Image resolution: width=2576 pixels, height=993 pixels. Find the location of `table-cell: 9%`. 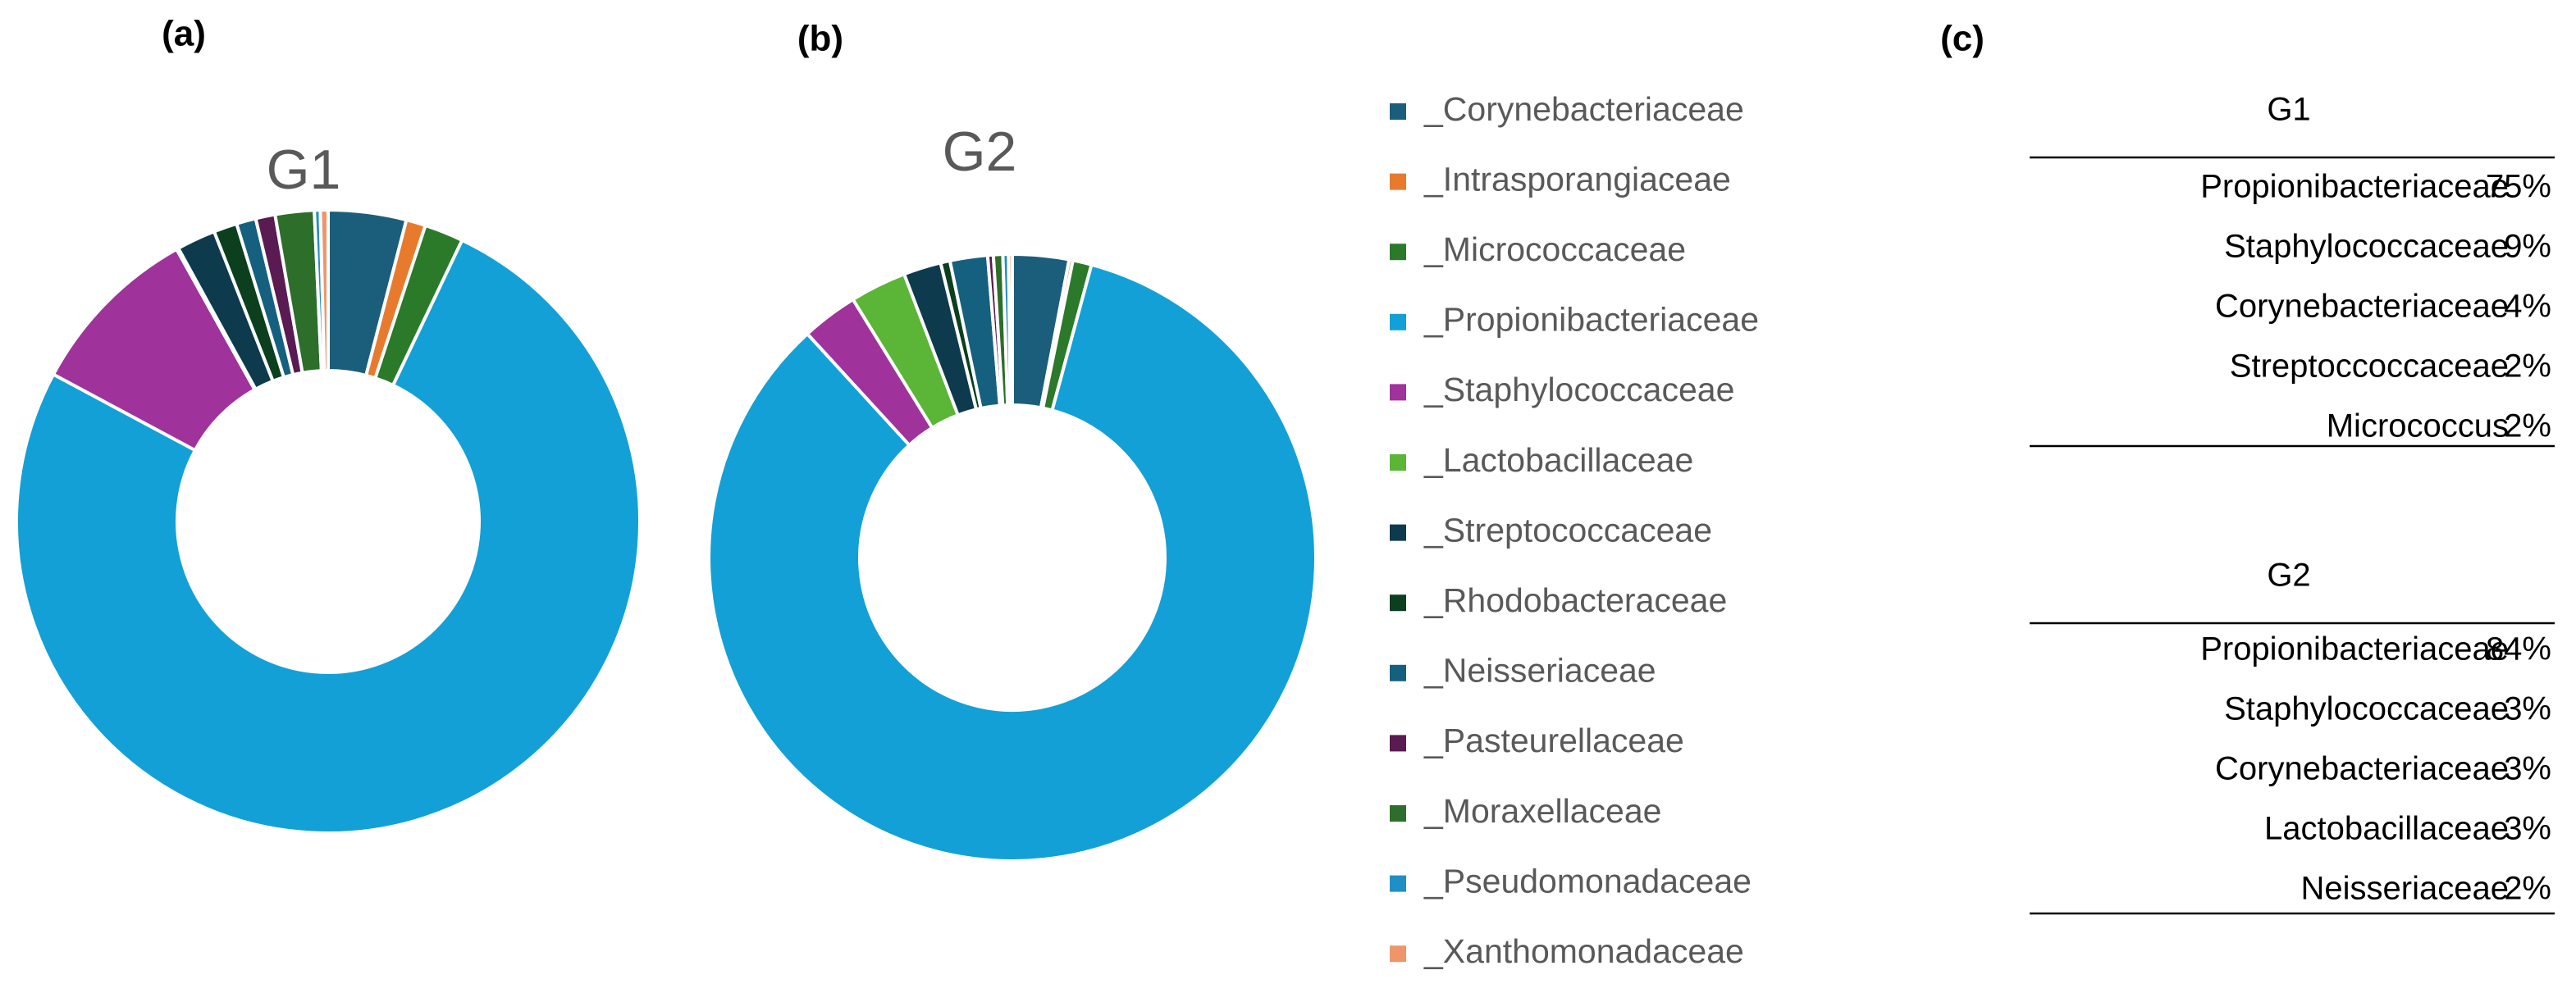

table-cell: 9% is located at coordinates (2528, 247).